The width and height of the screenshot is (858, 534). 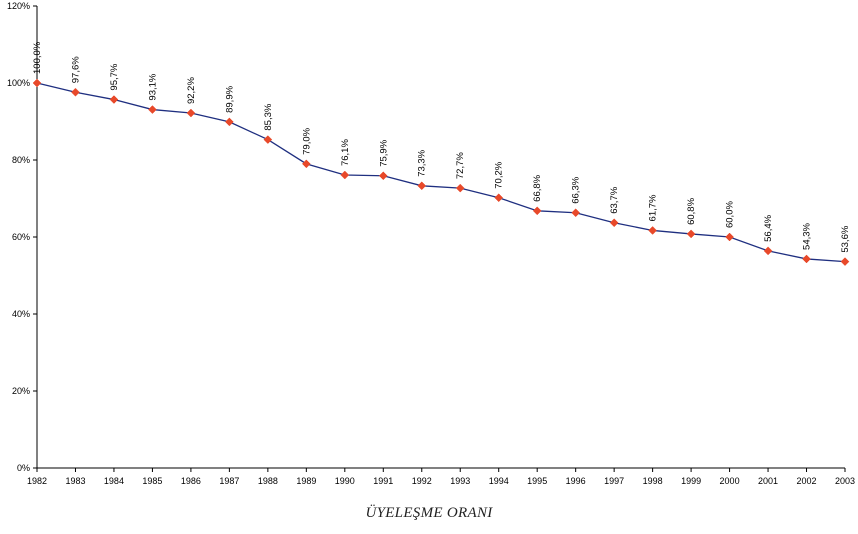 I want to click on y-tick-label: 100%, so click(x=18, y=83).